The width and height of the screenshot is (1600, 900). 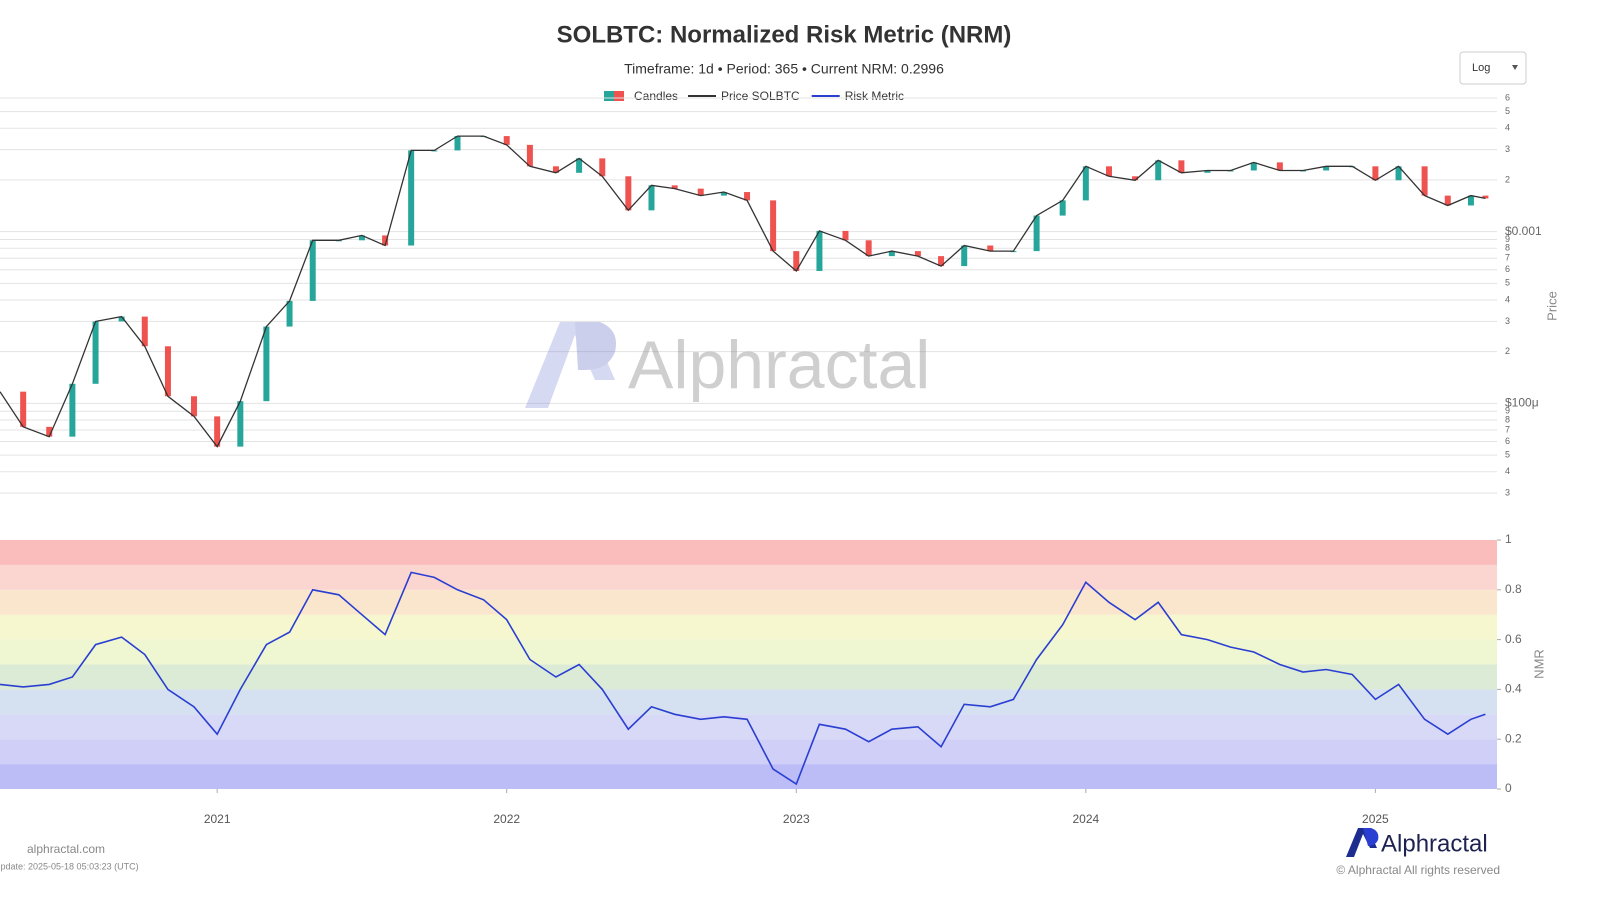 I want to click on y2-tick-label: 0.4, so click(x=1513, y=689).